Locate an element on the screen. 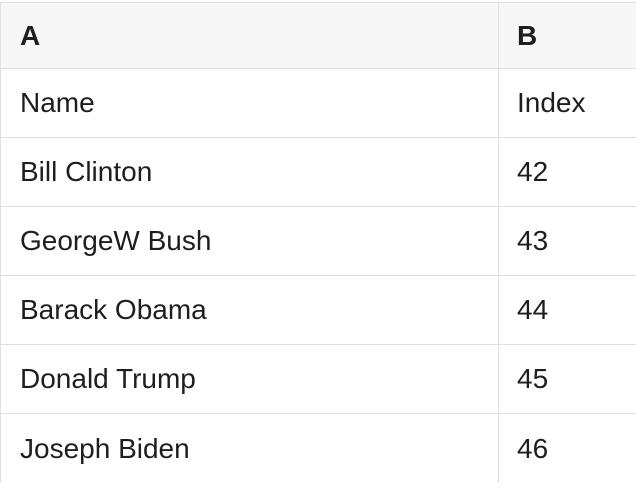 The height and width of the screenshot is (491, 636). column-header-row: A B is located at coordinates (318, 36).